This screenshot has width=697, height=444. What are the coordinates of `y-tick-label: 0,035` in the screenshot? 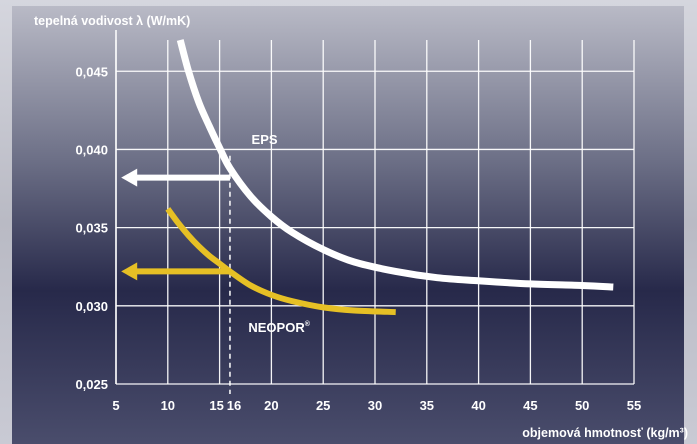 It's located at (91, 228).